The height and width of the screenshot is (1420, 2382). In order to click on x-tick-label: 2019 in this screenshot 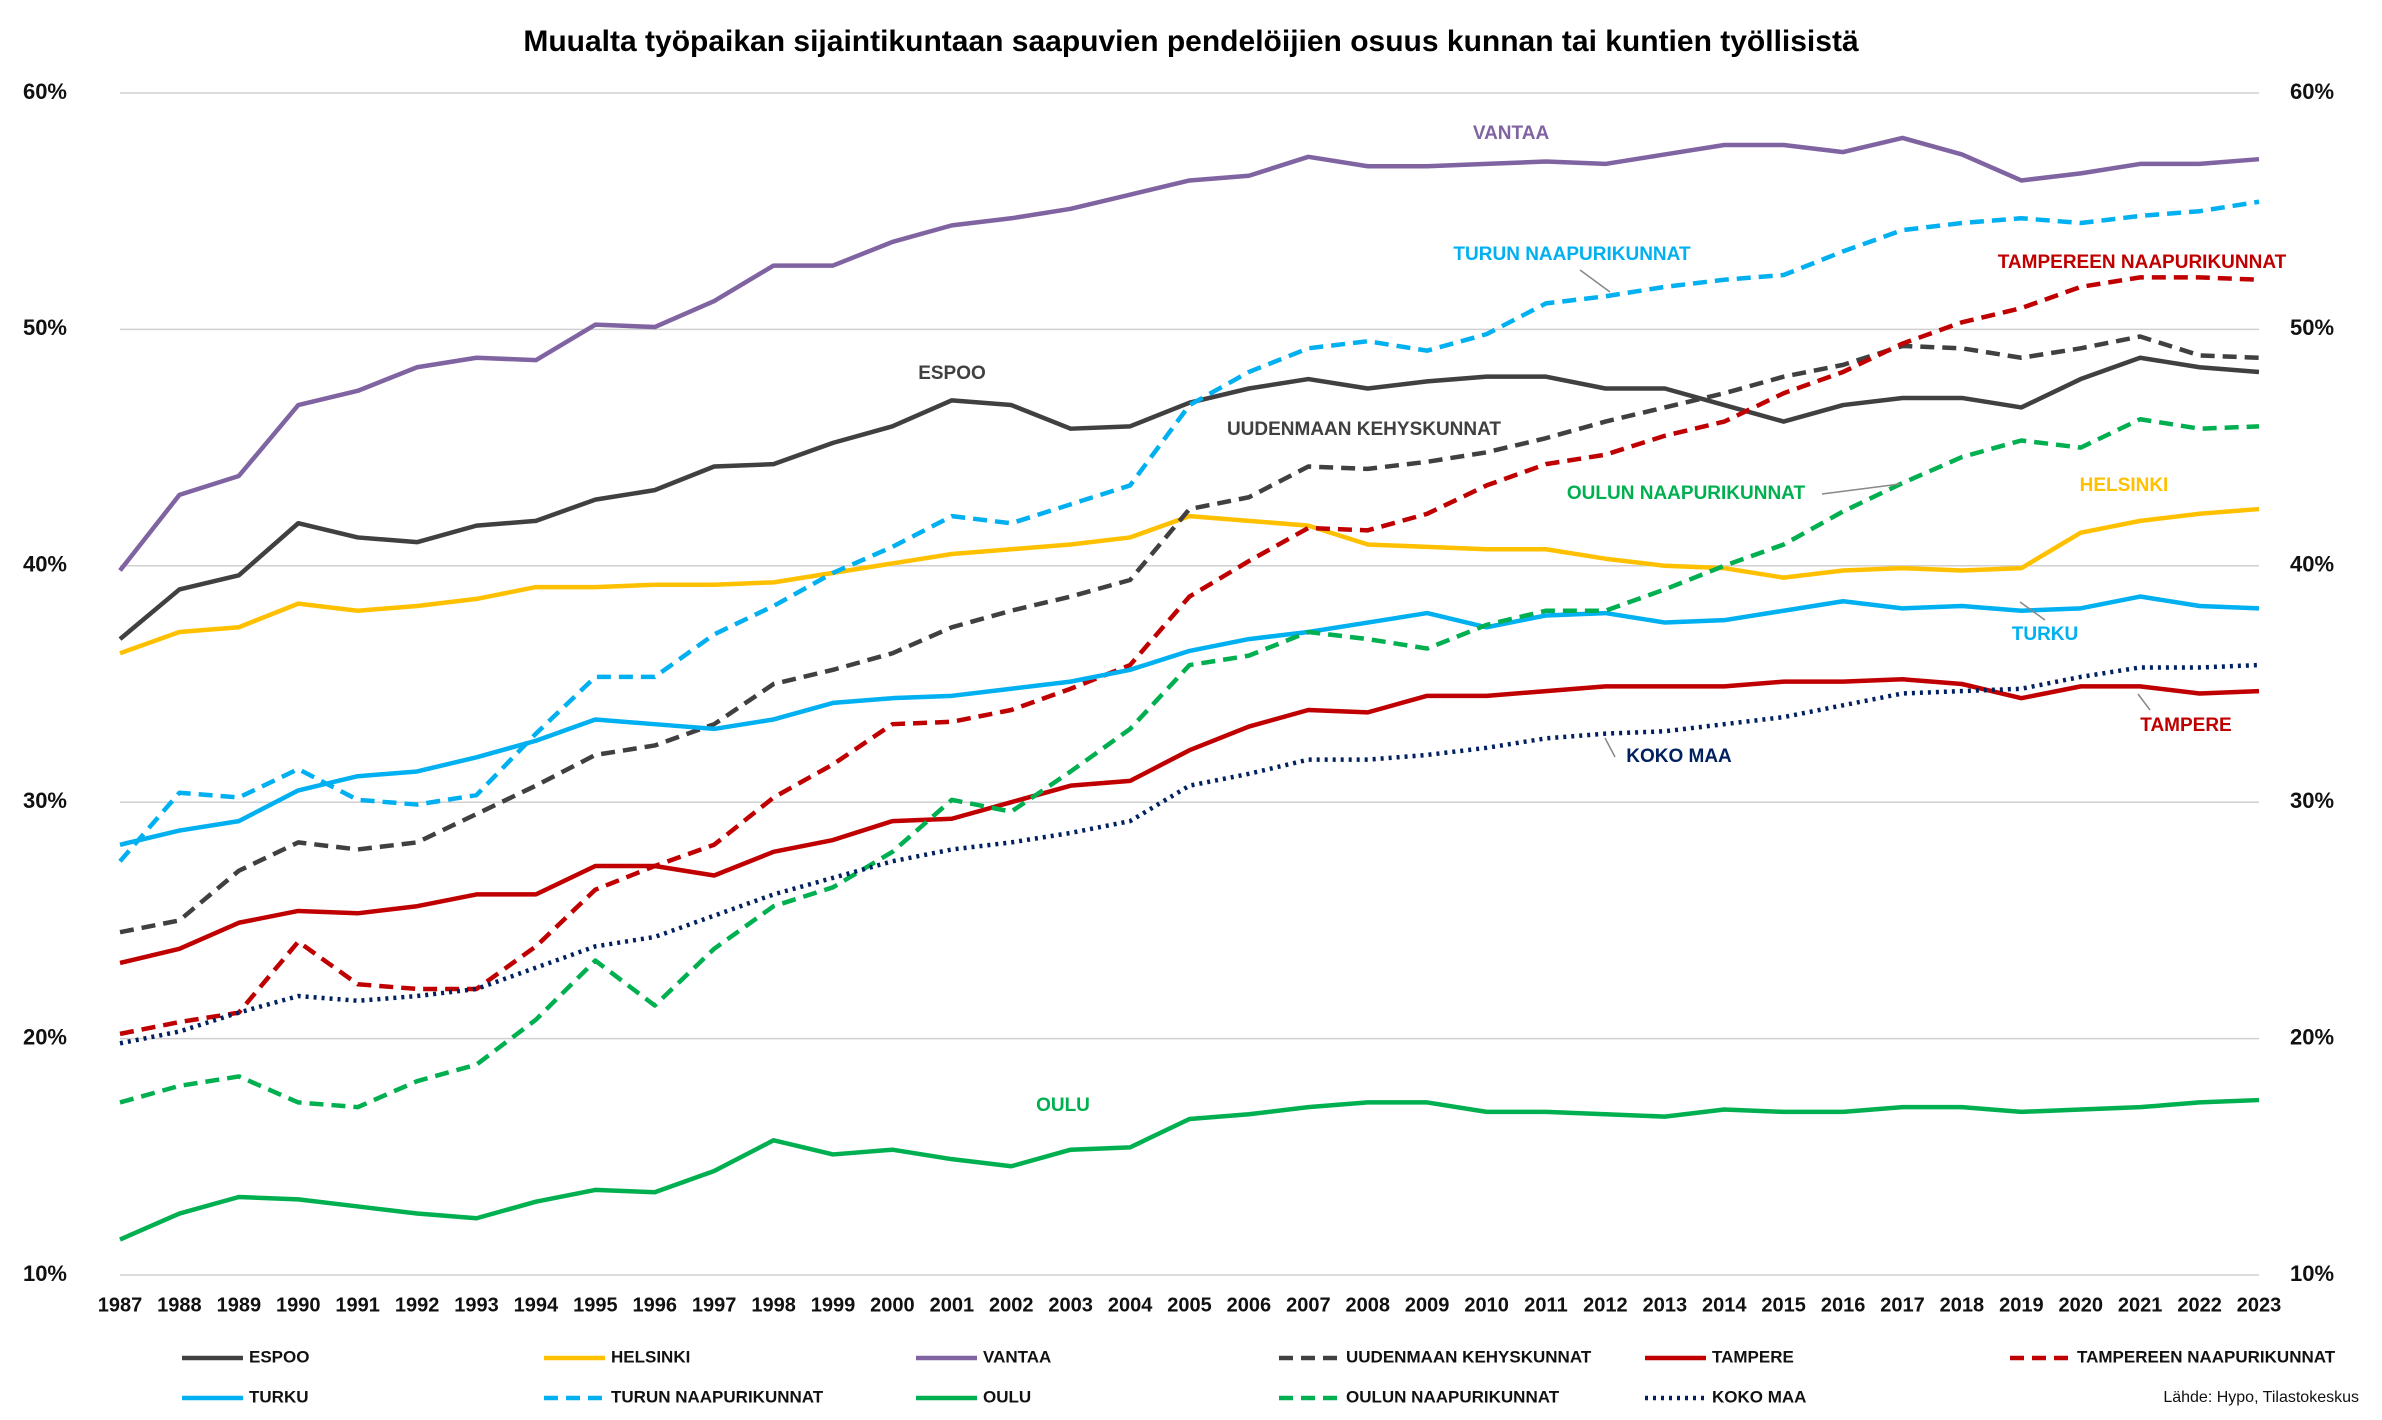, I will do `click(2021, 1305)`.